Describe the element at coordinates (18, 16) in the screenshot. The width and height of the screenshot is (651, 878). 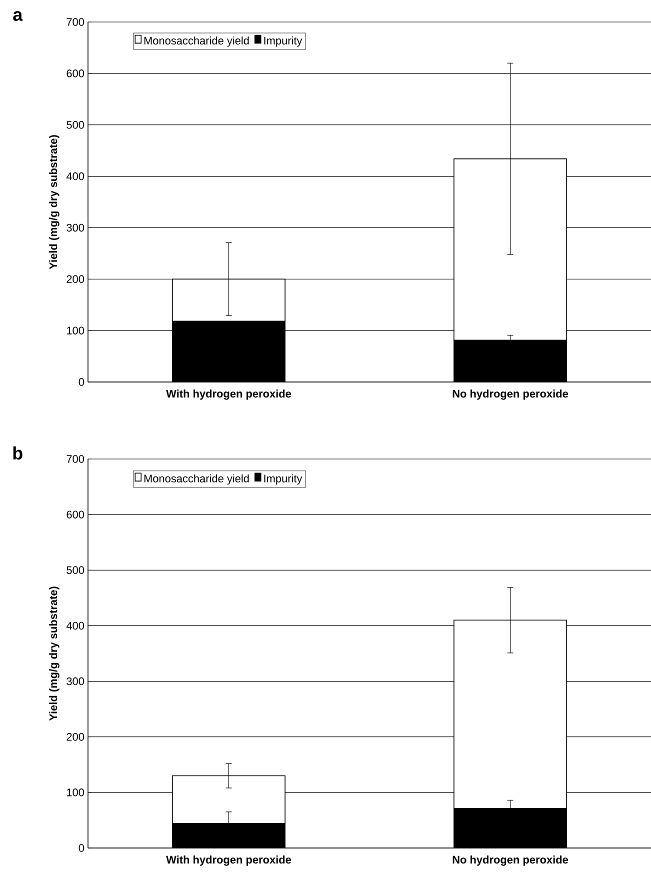
I see `chart-title: a` at that location.